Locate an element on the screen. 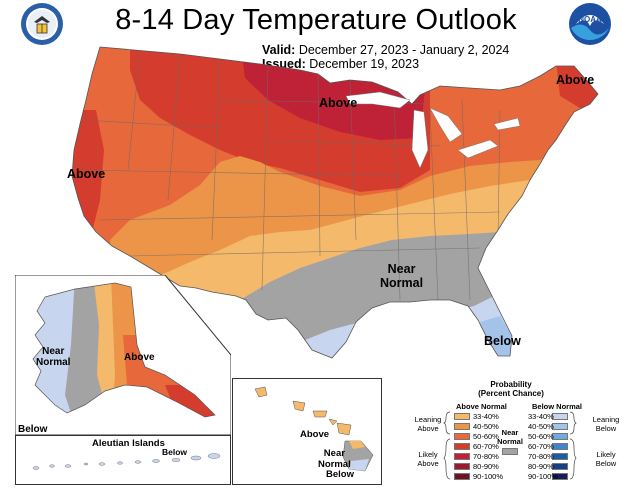 The height and width of the screenshot is (488, 632). map-title: 8-14 Day Temperature Outlook is located at coordinates (316, 20).